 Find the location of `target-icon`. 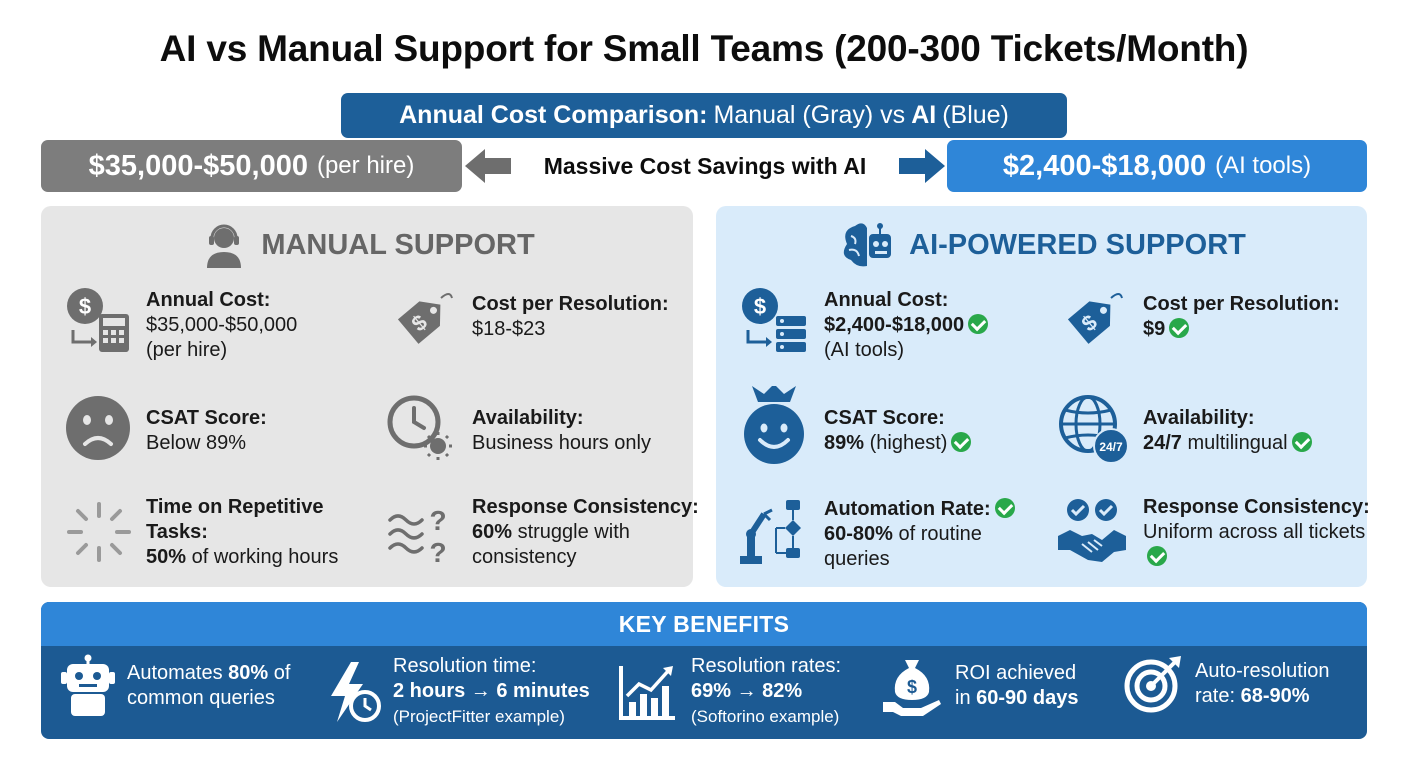

target-icon is located at coordinates (1152, 684).